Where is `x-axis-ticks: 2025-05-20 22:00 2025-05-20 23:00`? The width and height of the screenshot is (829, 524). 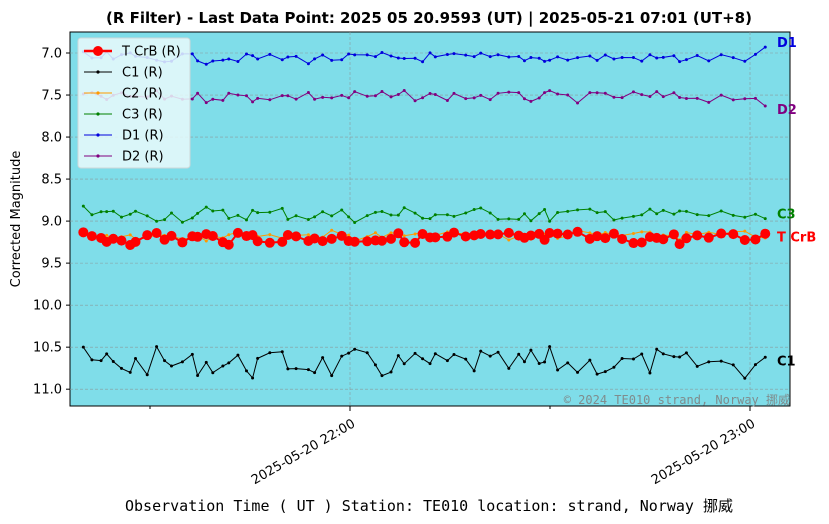 x-axis-ticks: 2025-05-20 22:00 2025-05-20 23:00 is located at coordinates (453, 447).